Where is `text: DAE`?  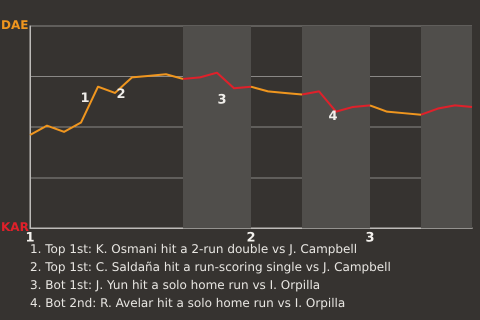 text: DAE is located at coordinates (14, 25).